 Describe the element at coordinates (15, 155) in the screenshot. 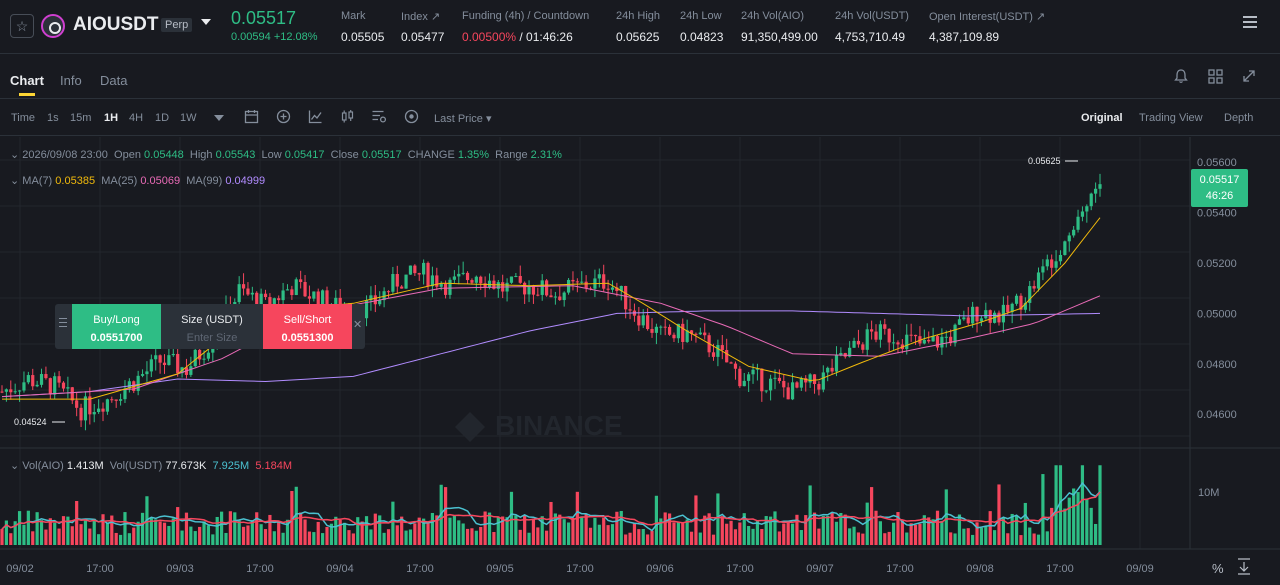

I see `legend-collapse-chevron-icon: ⌄` at that location.